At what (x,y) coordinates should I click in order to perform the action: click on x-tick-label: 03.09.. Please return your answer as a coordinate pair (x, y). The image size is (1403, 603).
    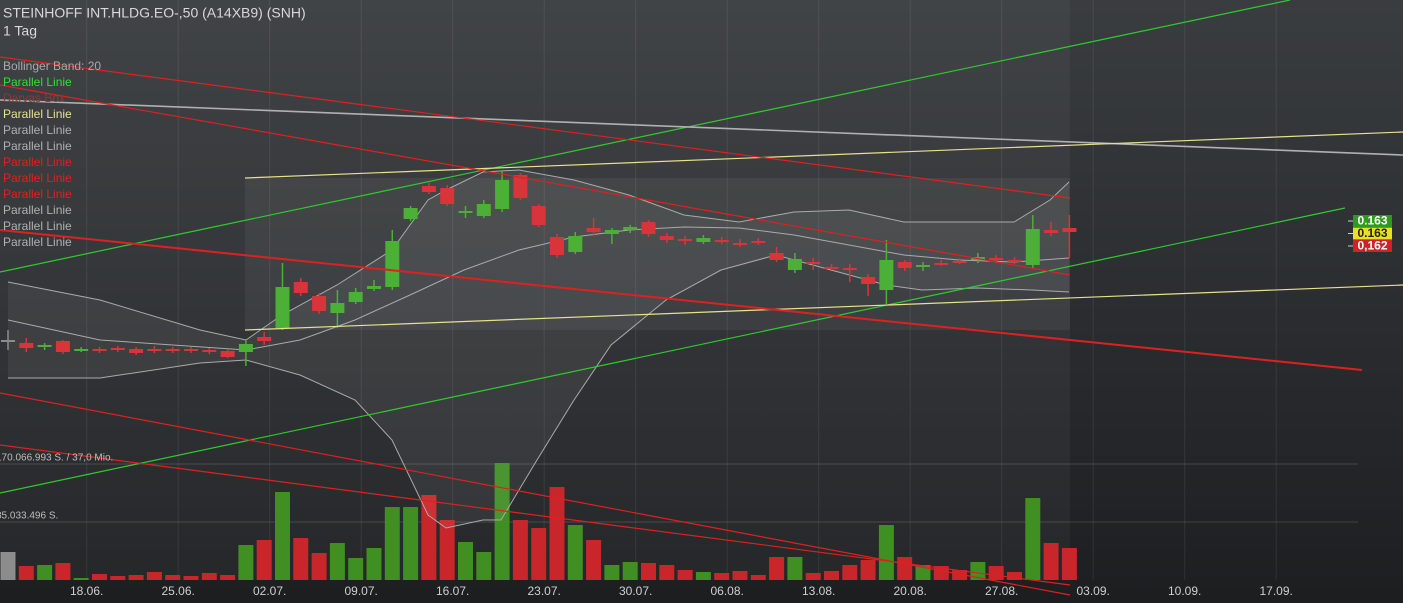
    Looking at the image, I should click on (1092, 591).